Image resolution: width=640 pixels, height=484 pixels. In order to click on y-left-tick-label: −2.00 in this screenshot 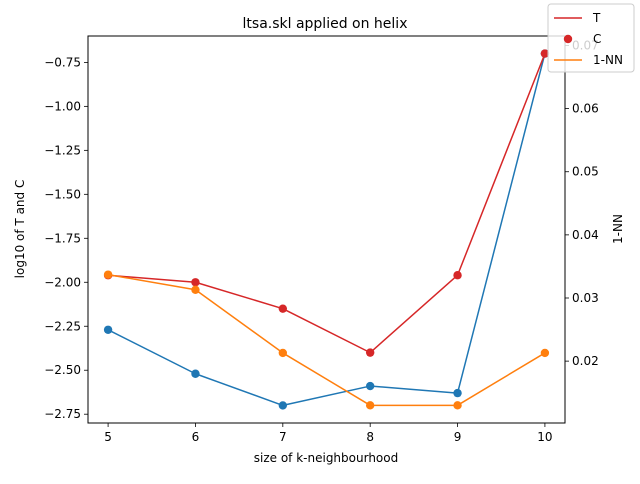, I will do `click(62, 282)`.